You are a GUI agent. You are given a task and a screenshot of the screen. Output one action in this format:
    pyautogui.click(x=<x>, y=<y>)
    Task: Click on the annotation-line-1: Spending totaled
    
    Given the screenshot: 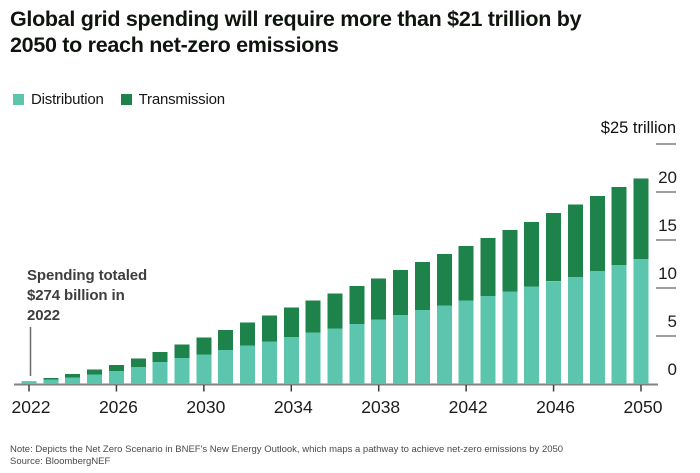 What is the action you would take?
    pyautogui.click(x=87, y=275)
    